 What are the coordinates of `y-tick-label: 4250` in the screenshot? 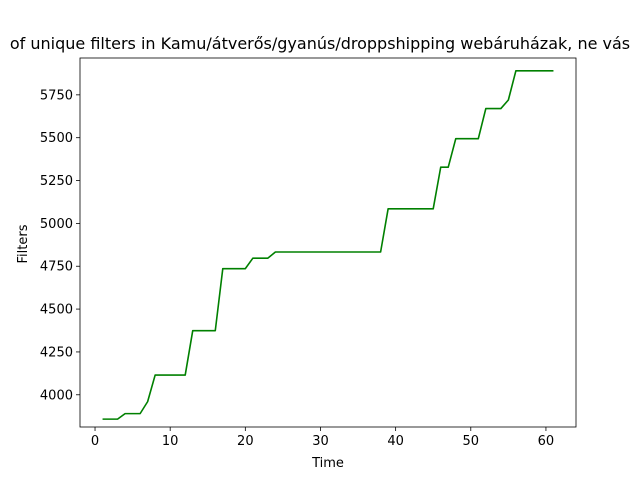 It's located at (56, 352).